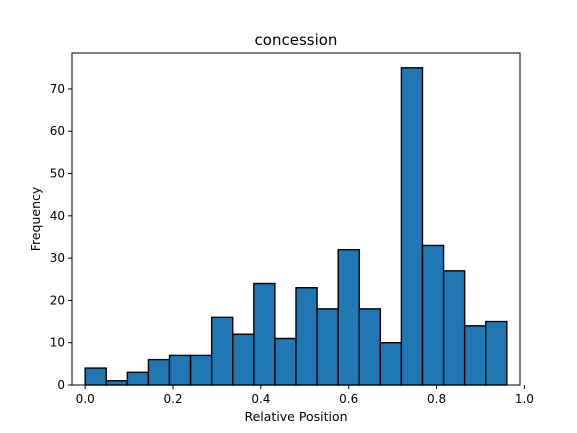 The height and width of the screenshot is (433, 577). I want to click on y-axis-ticks: 0 10 20 30 40 50 60 70, so click(61, 237).